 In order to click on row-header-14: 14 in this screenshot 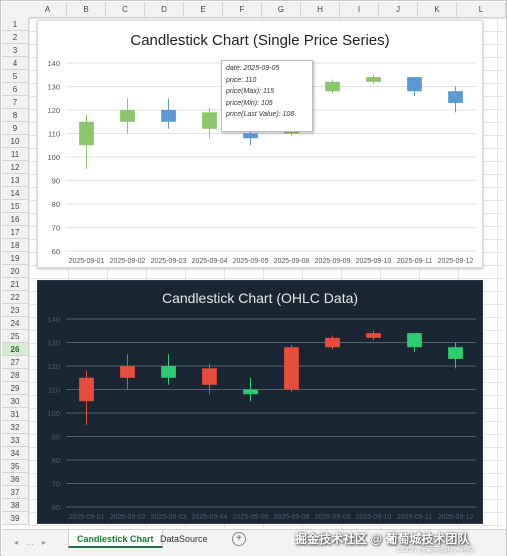, I will do `click(15, 193)`.